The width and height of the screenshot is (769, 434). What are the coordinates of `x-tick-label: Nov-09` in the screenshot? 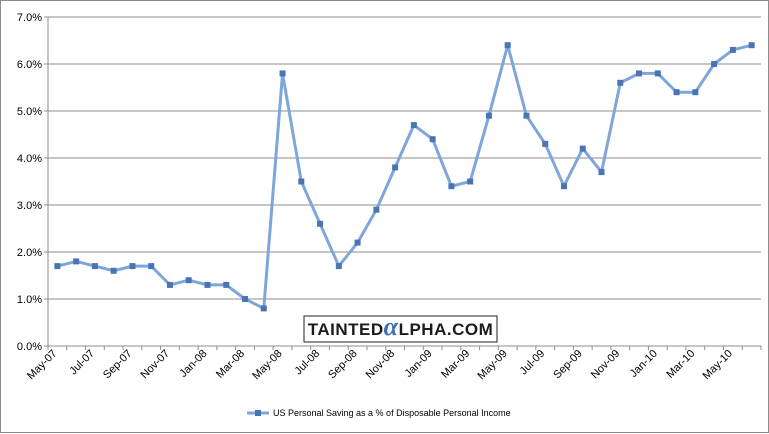 It's located at (606, 365).